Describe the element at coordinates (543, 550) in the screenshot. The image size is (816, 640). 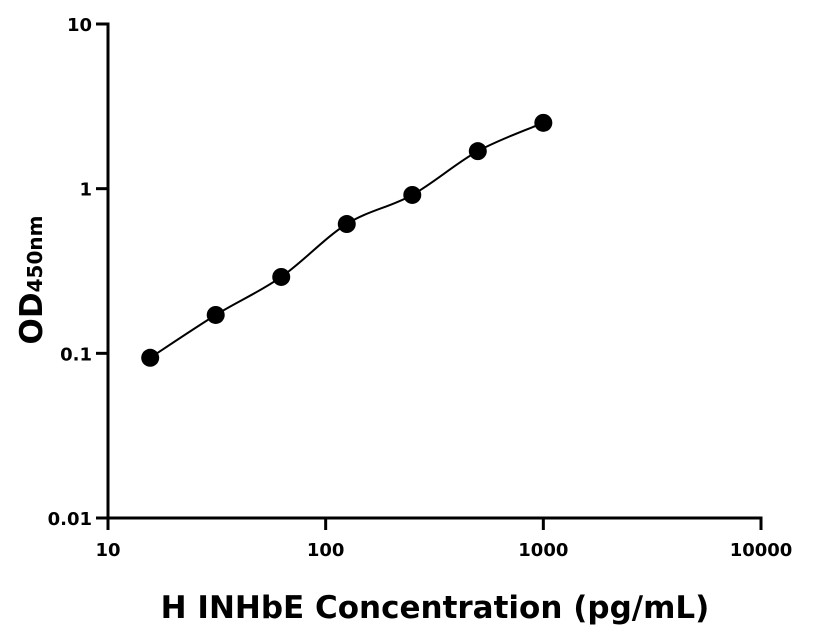
I see `x-tick-label: 1000` at that location.